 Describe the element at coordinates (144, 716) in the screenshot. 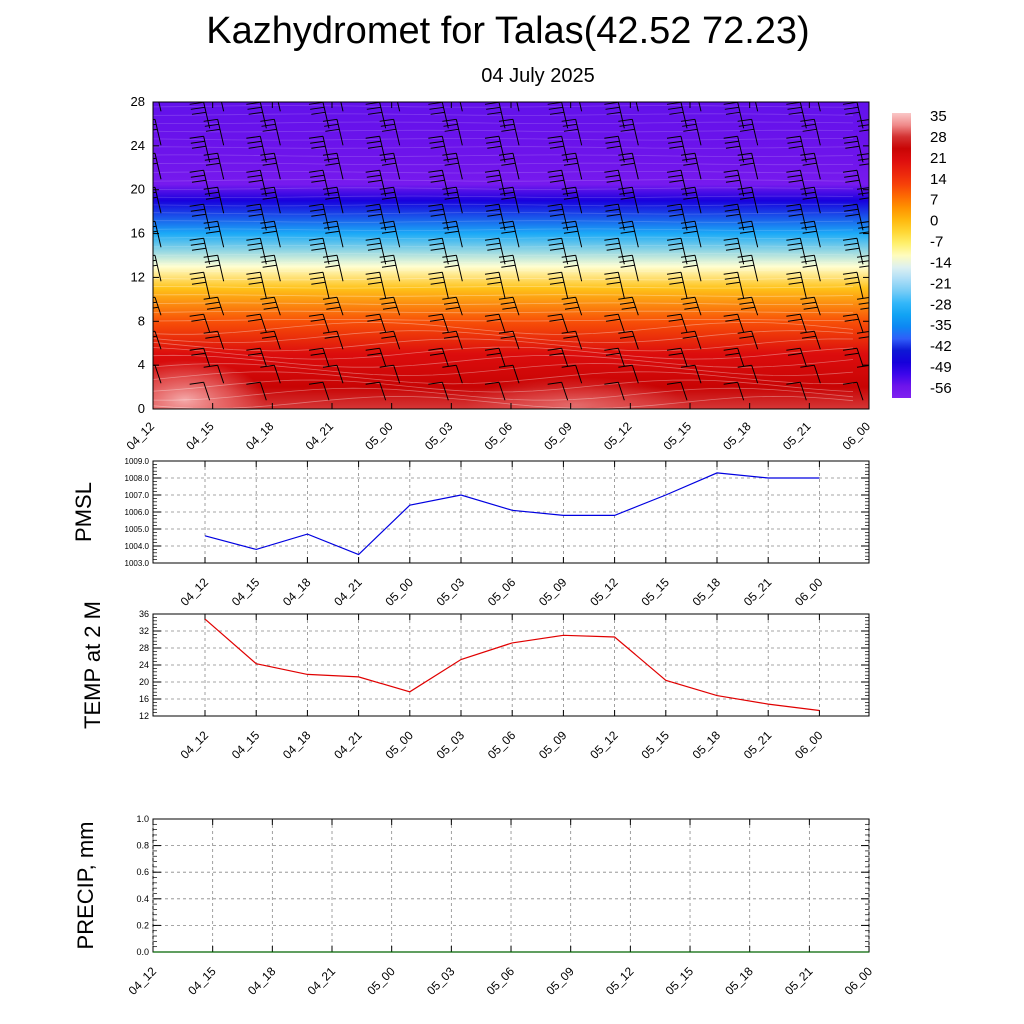

I see `y-tick-label: 12` at that location.